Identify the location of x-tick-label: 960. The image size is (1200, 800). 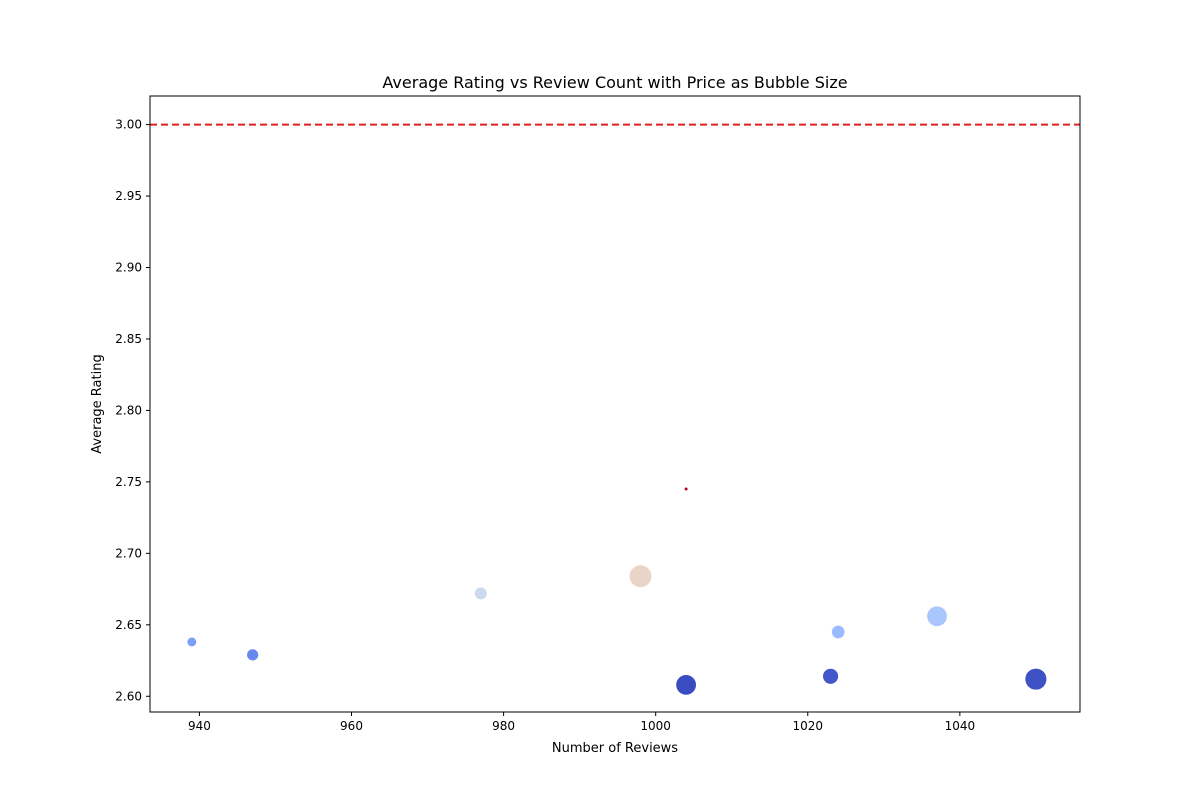
(351, 726).